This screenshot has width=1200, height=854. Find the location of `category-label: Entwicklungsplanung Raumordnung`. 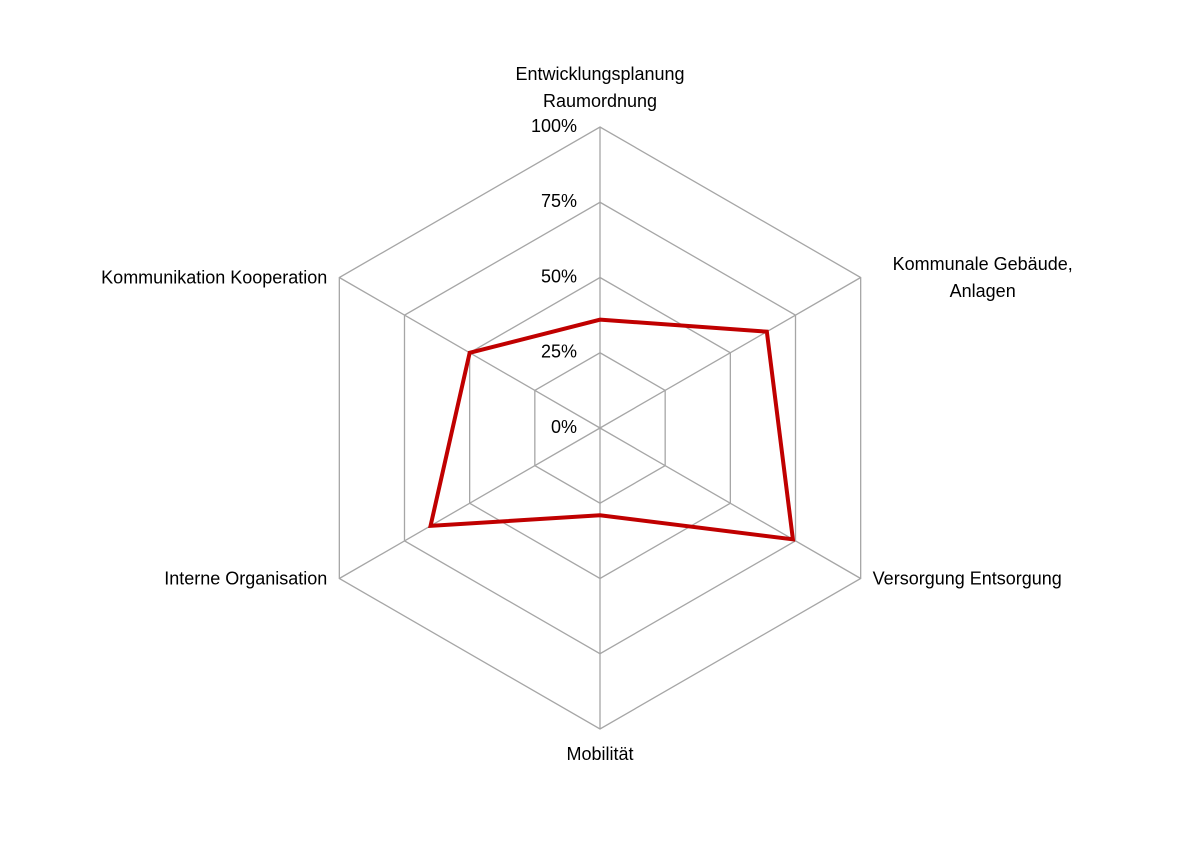

category-label: Entwicklungsplanung Raumordnung is located at coordinates (600, 87).